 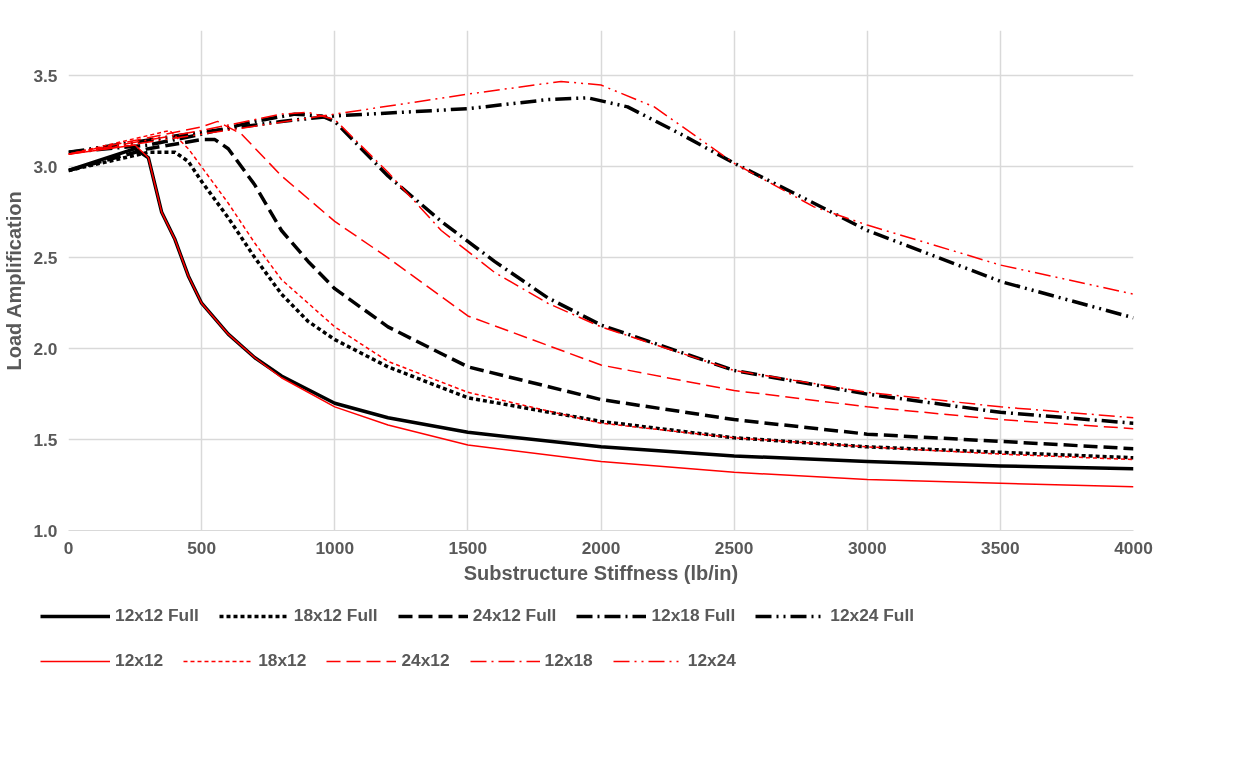 What do you see at coordinates (867, 547) in the screenshot?
I see `x-tick-label: 3000` at bounding box center [867, 547].